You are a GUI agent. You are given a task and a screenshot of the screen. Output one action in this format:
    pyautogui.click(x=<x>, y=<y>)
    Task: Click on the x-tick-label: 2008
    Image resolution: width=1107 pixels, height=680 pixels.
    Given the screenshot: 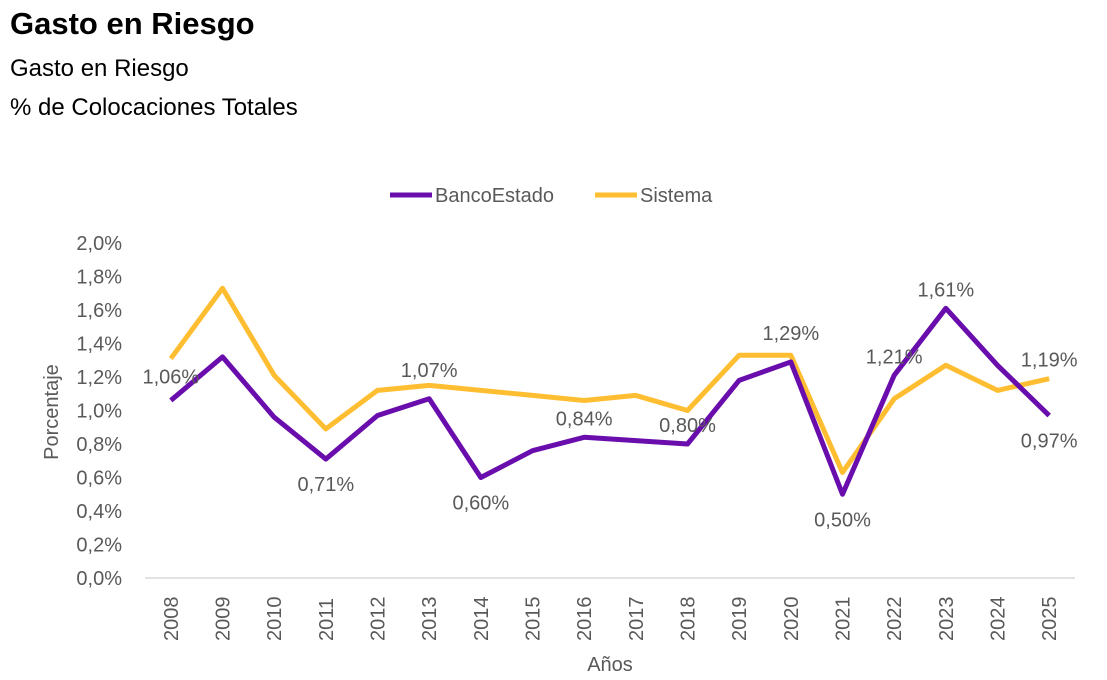 What is the action you would take?
    pyautogui.click(x=172, y=619)
    